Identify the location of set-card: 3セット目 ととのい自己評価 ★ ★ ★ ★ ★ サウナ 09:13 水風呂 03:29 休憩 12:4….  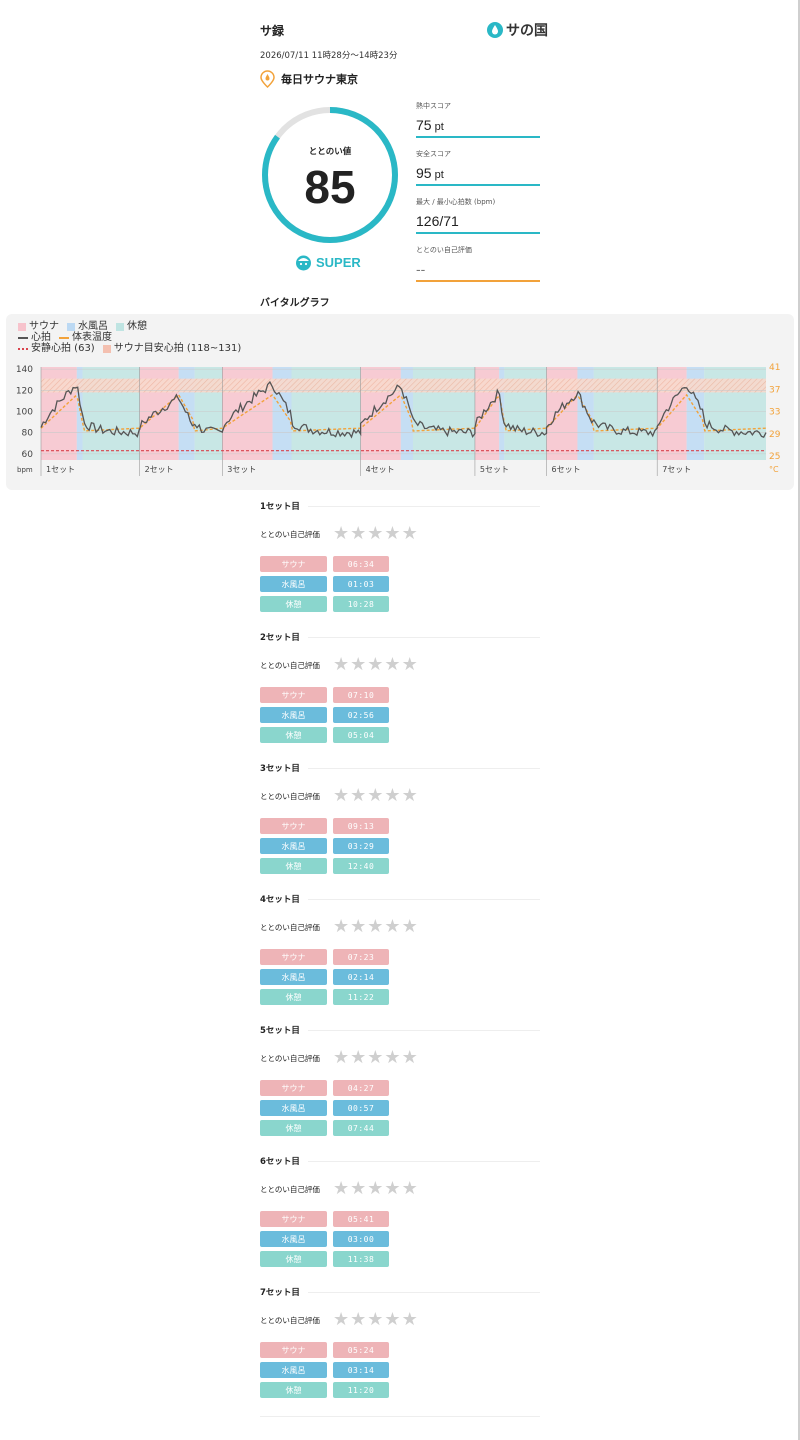
(400, 818).